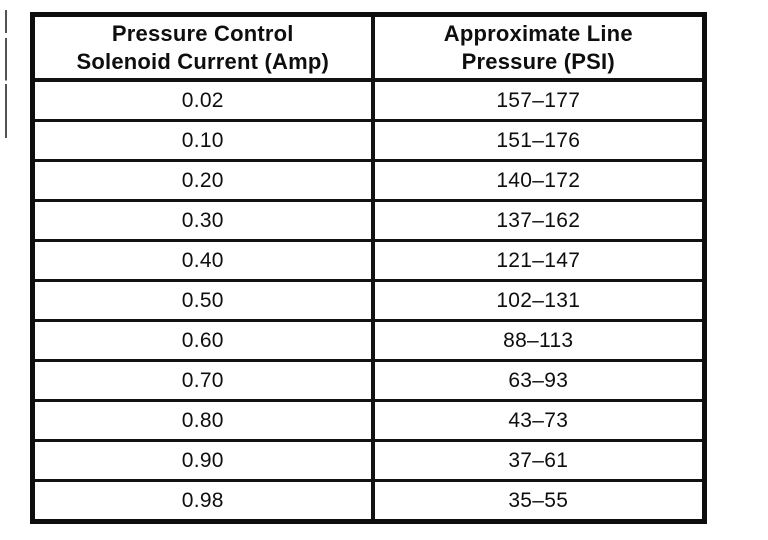 The width and height of the screenshot is (768, 540). What do you see at coordinates (202, 340) in the screenshot?
I see `cell-solenoid-current: 0.60` at bounding box center [202, 340].